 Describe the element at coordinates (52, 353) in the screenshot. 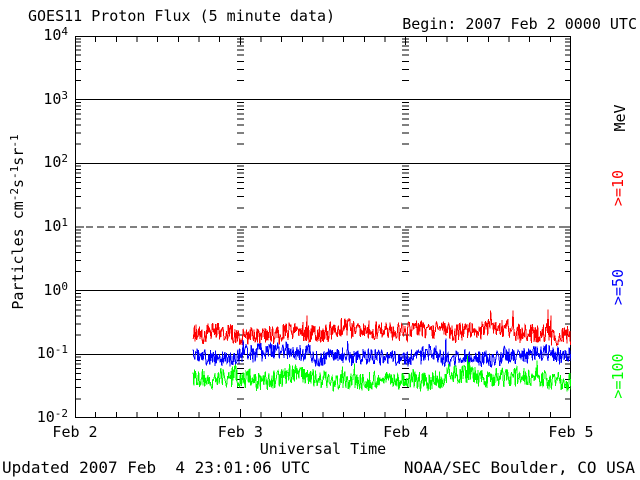

I see `y-tick-label: 10⁻¹` at that location.